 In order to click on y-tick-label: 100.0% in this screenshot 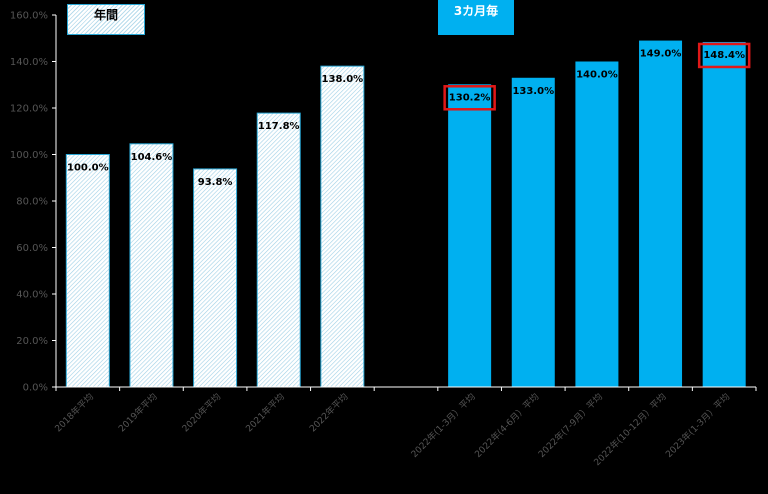, I will do `click(29, 155)`.